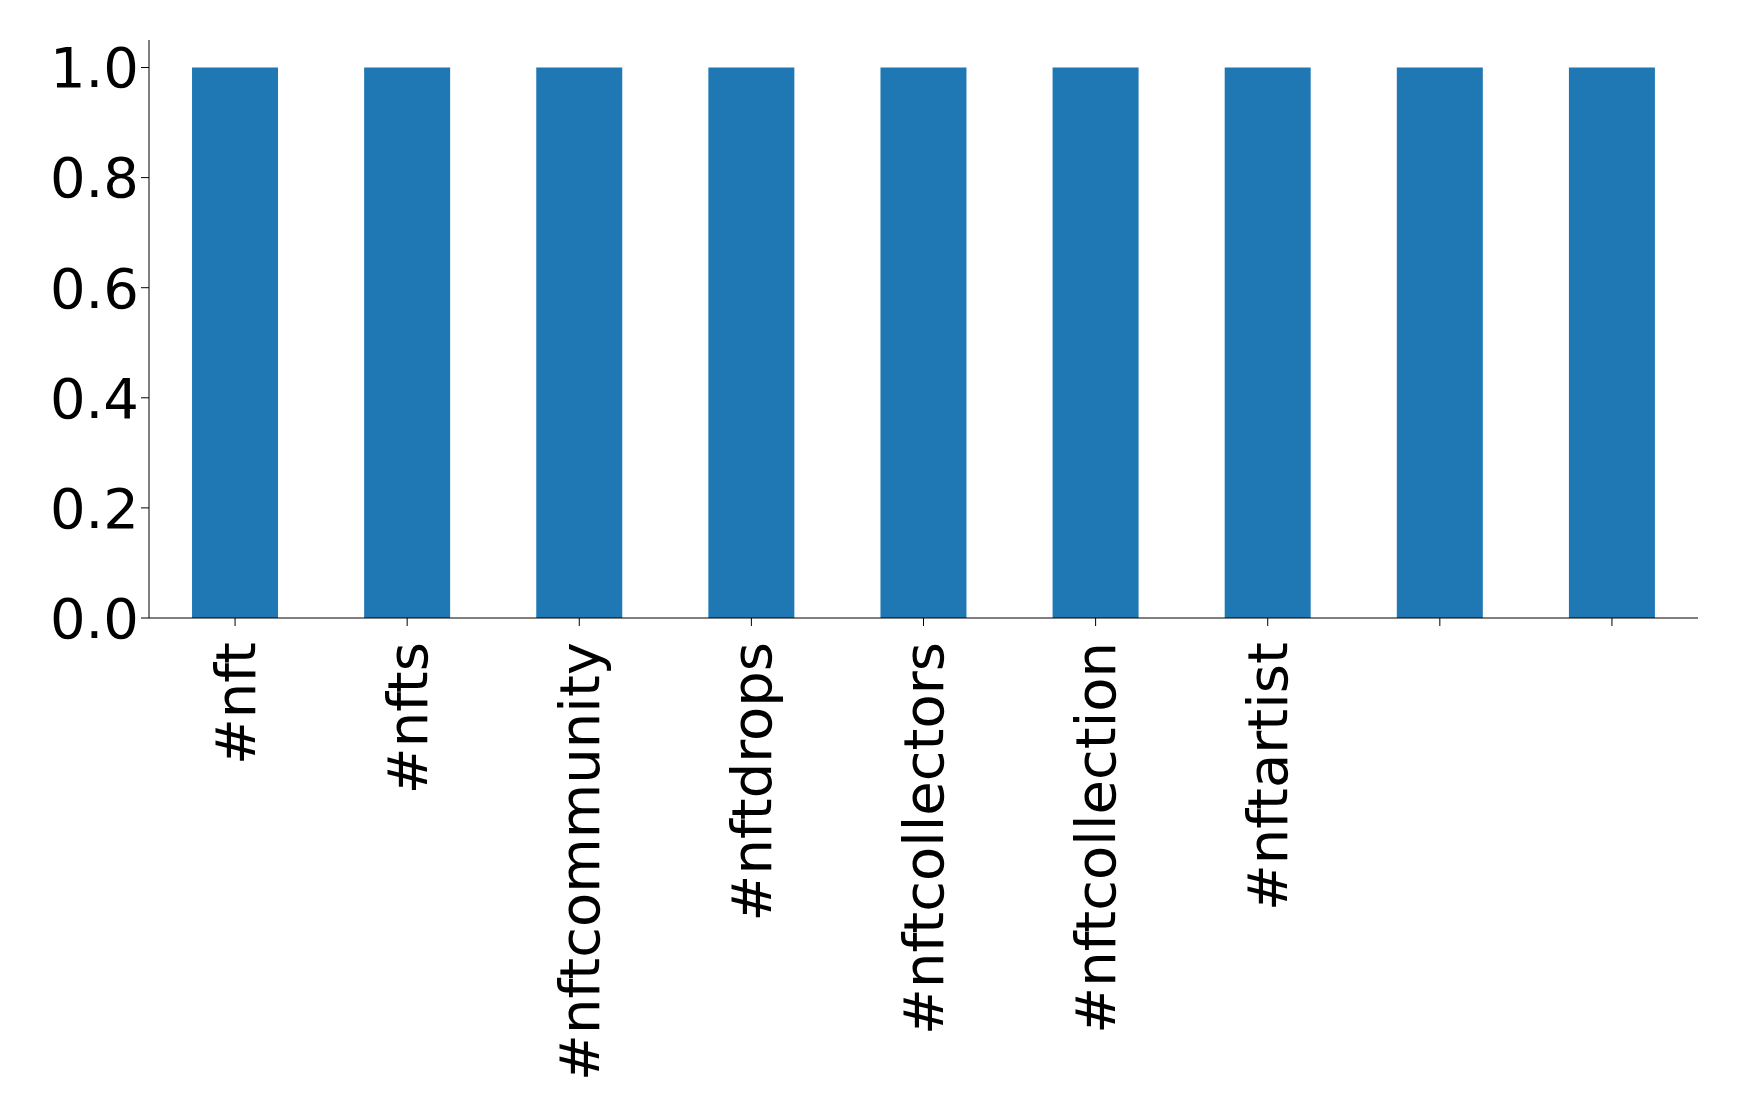 The height and width of the screenshot is (1118, 1739). Describe the element at coordinates (1268, 777) in the screenshot. I see `x-tick-label: #nftartist` at that location.